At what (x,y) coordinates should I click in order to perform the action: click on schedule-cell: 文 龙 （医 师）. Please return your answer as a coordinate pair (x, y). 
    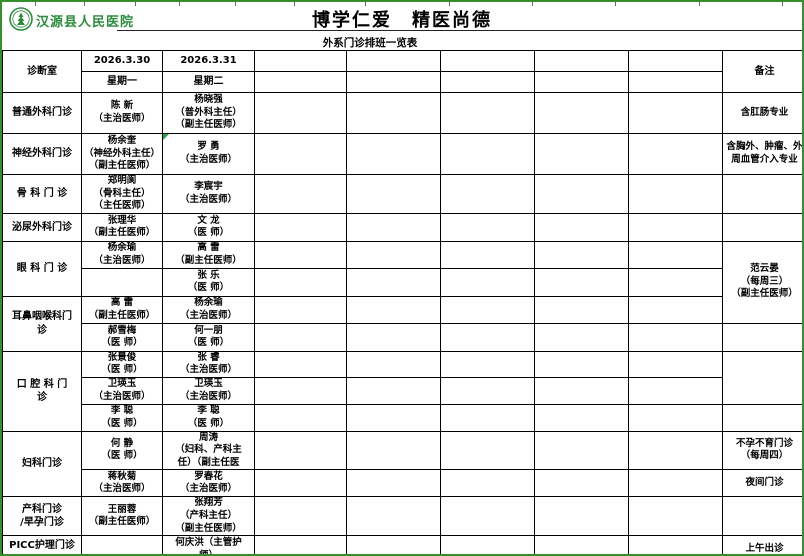
    Looking at the image, I should click on (208, 227).